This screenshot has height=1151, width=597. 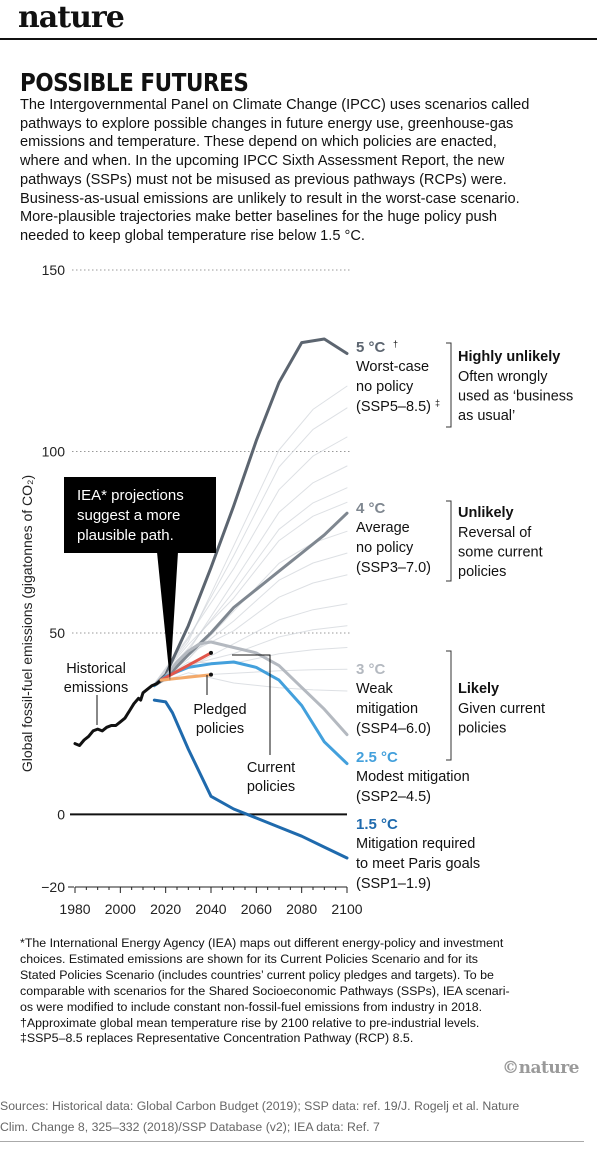 I want to click on callout-text: suggest a more, so click(x=128, y=515).